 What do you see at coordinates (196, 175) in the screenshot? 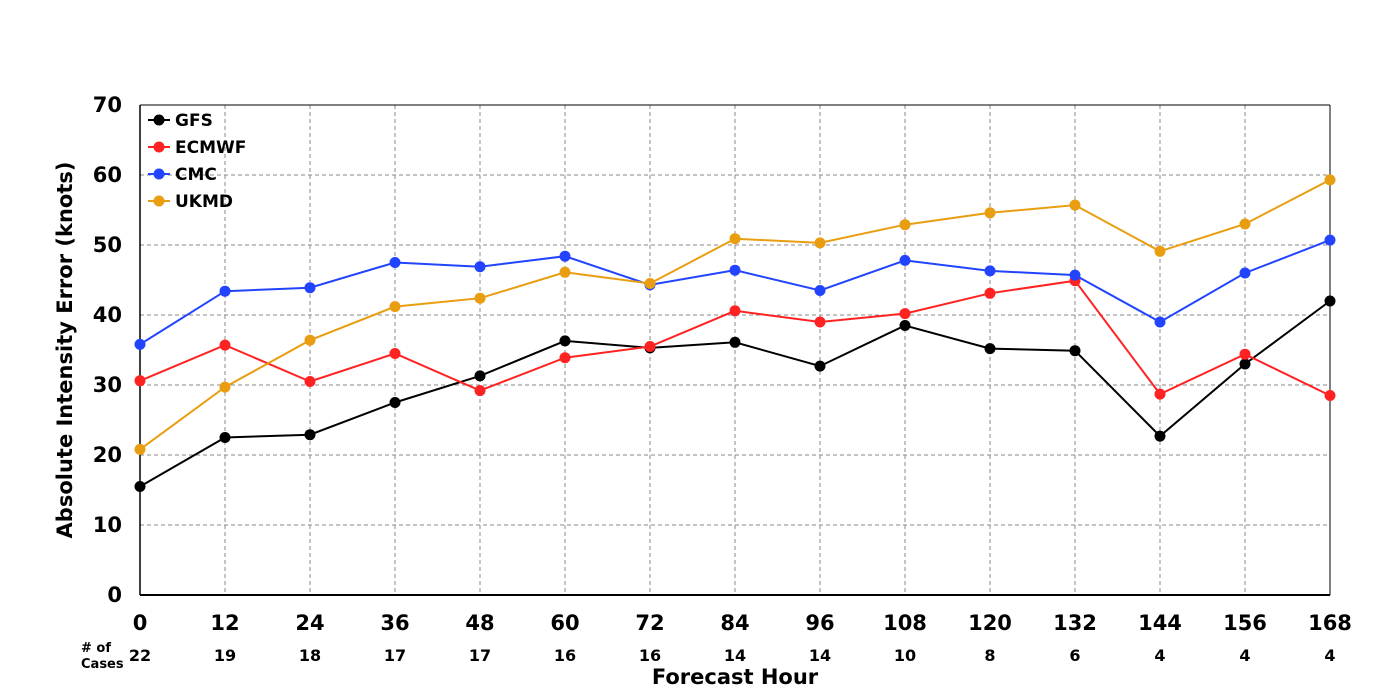
I see `legend-label: CMC` at bounding box center [196, 175].